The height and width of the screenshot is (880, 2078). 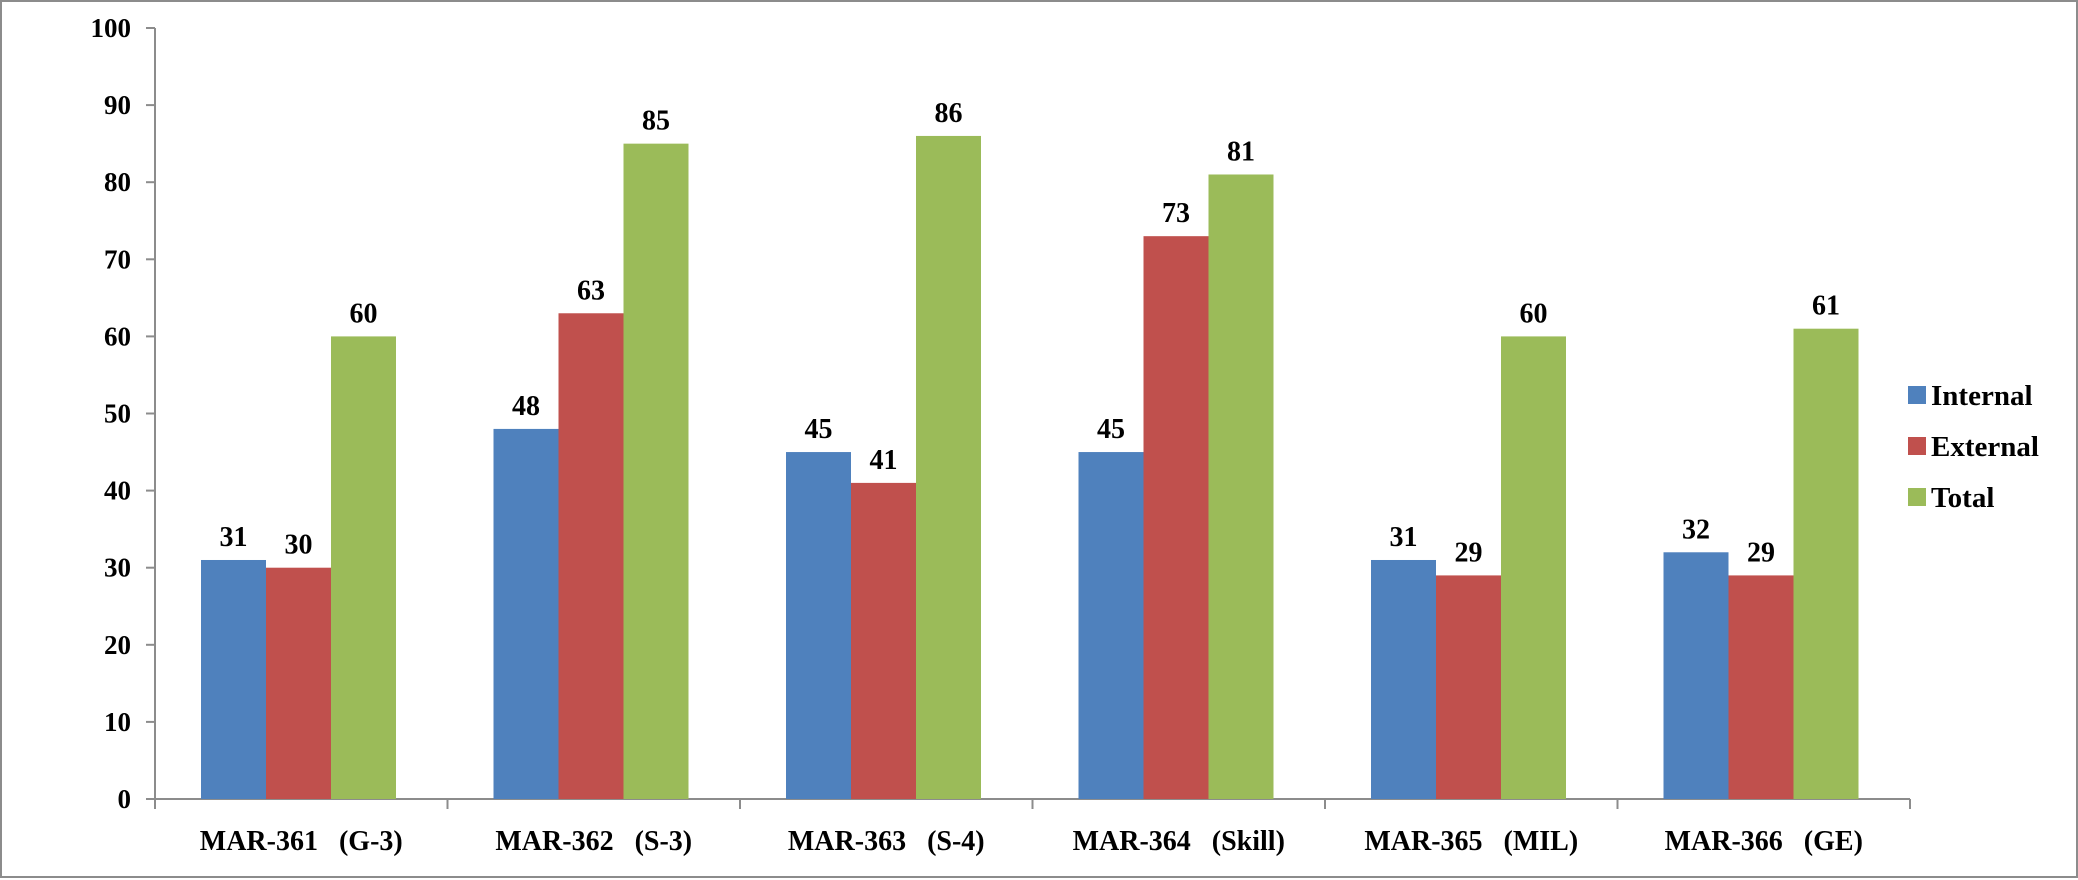 What do you see at coordinates (1962, 498) in the screenshot?
I see `legend-label-total: Total` at bounding box center [1962, 498].